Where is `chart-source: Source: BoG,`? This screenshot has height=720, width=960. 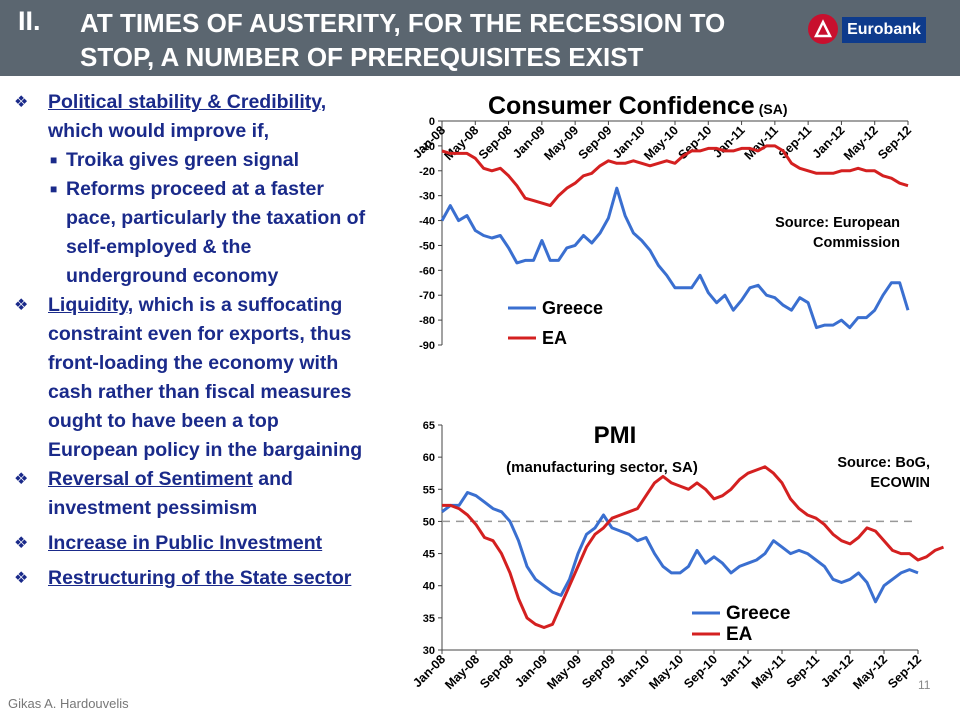
chart-source: Source: BoG, is located at coordinates (883, 463).